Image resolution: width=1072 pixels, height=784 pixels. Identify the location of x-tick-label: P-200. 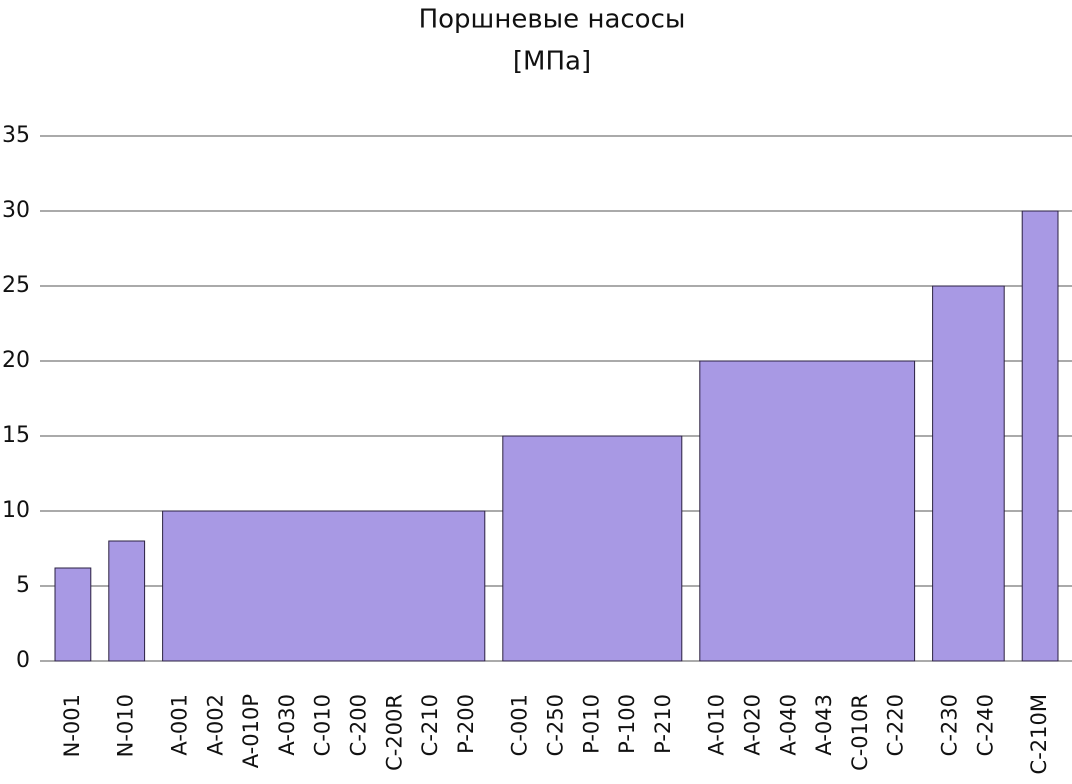
(466, 724).